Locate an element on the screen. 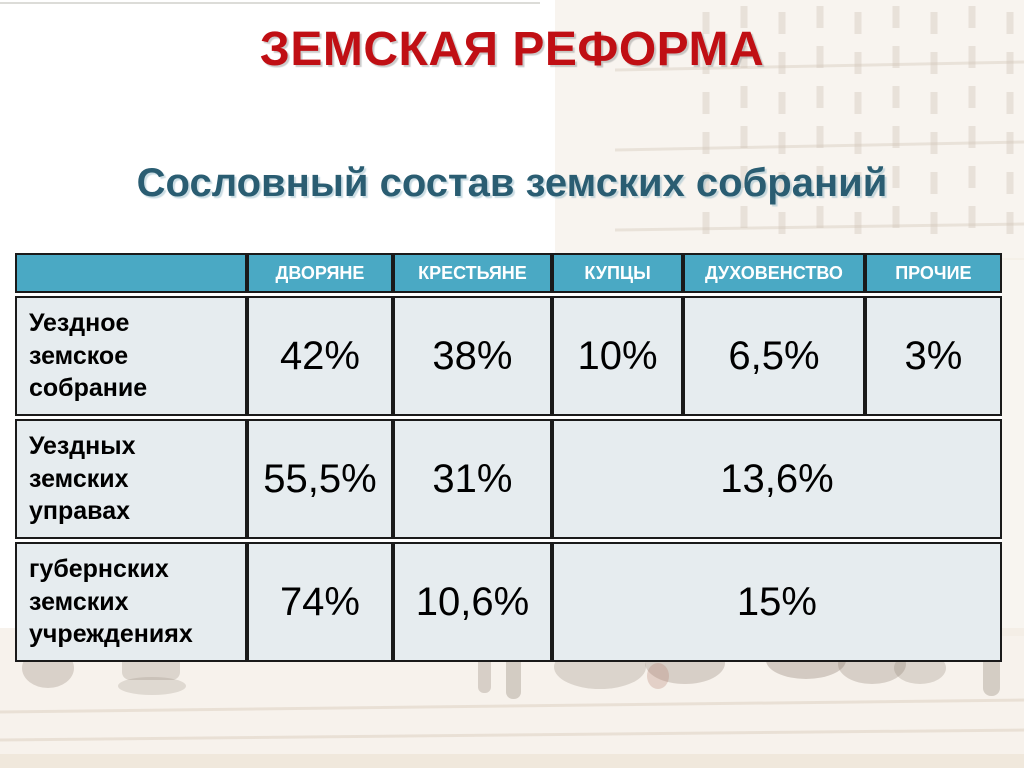 The height and width of the screenshot is (768, 1024). column-header-empty is located at coordinates (131, 273).